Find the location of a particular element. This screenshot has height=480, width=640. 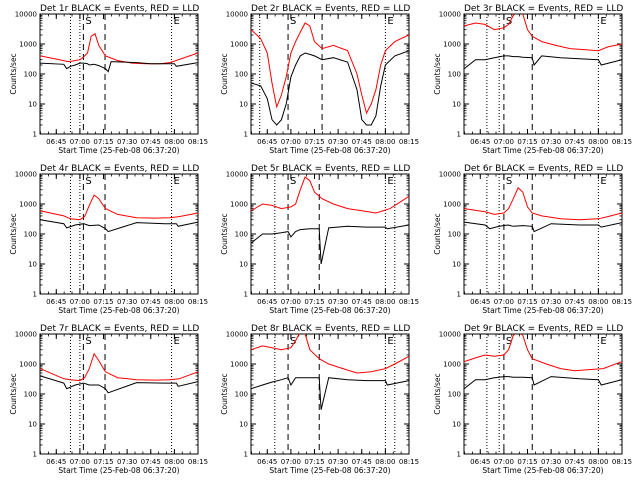

panel-title: Det 8r BLACK = Events, RED = LLD is located at coordinates (330, 329).